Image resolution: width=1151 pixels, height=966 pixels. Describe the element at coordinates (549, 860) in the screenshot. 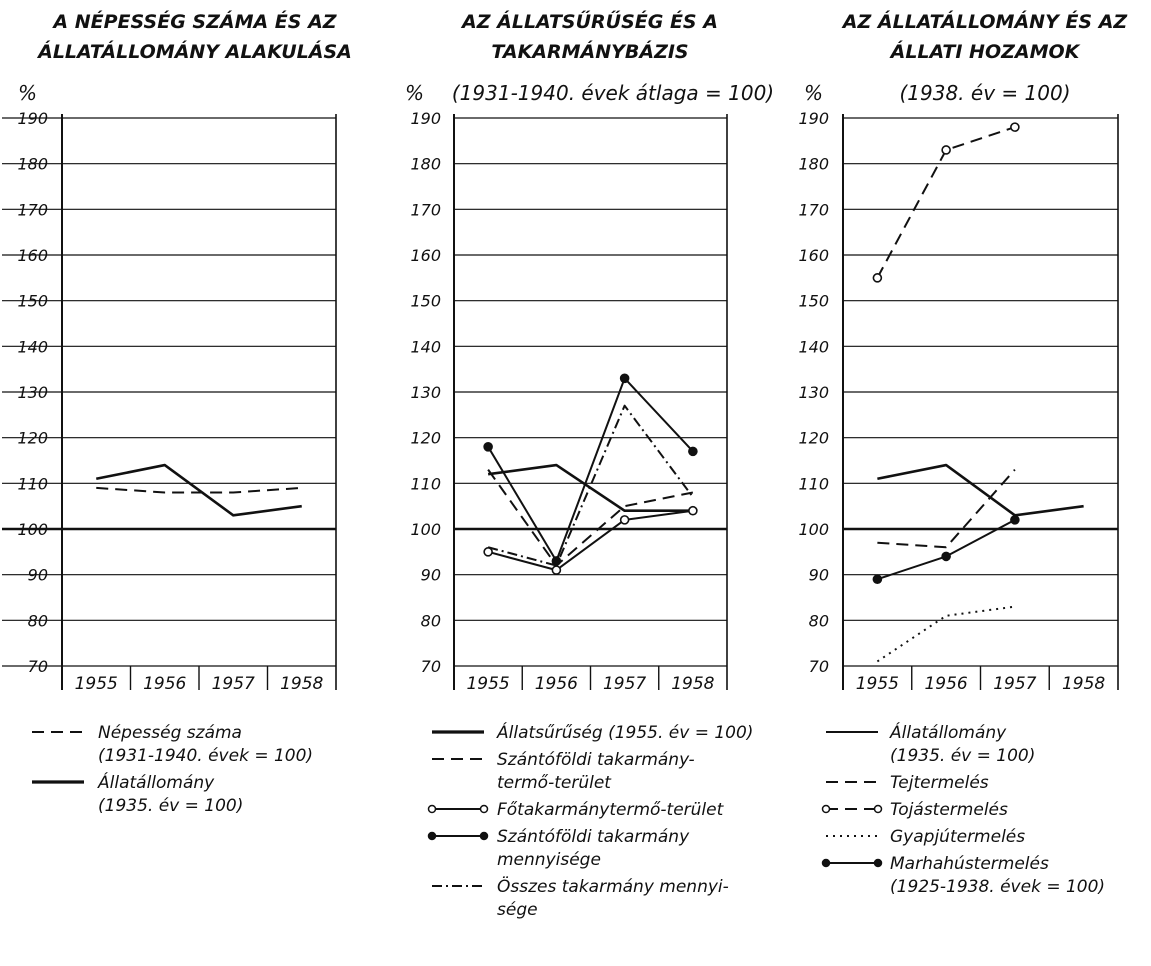

I see `legend-label-p2-arable-qty: mennyisége` at that location.